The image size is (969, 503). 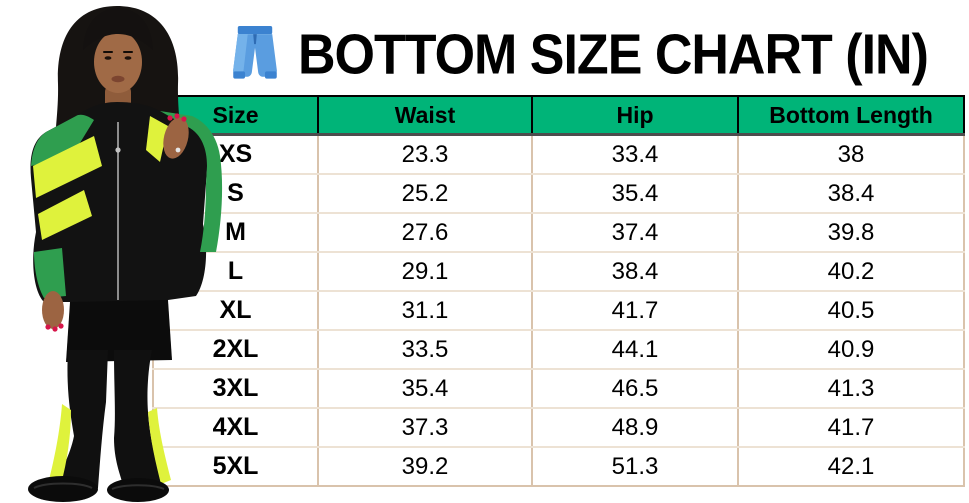 What do you see at coordinates (635, 154) in the screenshot?
I see `hip-cell: 33.4` at bounding box center [635, 154].